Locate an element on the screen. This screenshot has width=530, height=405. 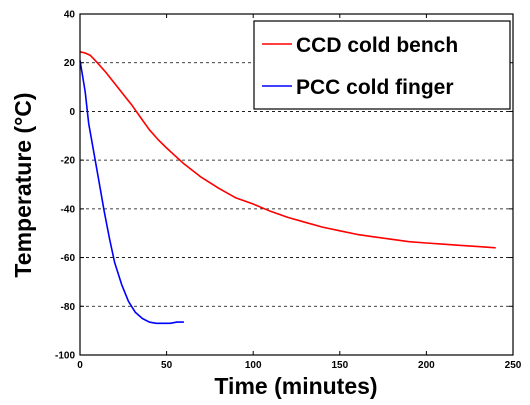
y-tick-label: -60 is located at coordinates (68, 258).